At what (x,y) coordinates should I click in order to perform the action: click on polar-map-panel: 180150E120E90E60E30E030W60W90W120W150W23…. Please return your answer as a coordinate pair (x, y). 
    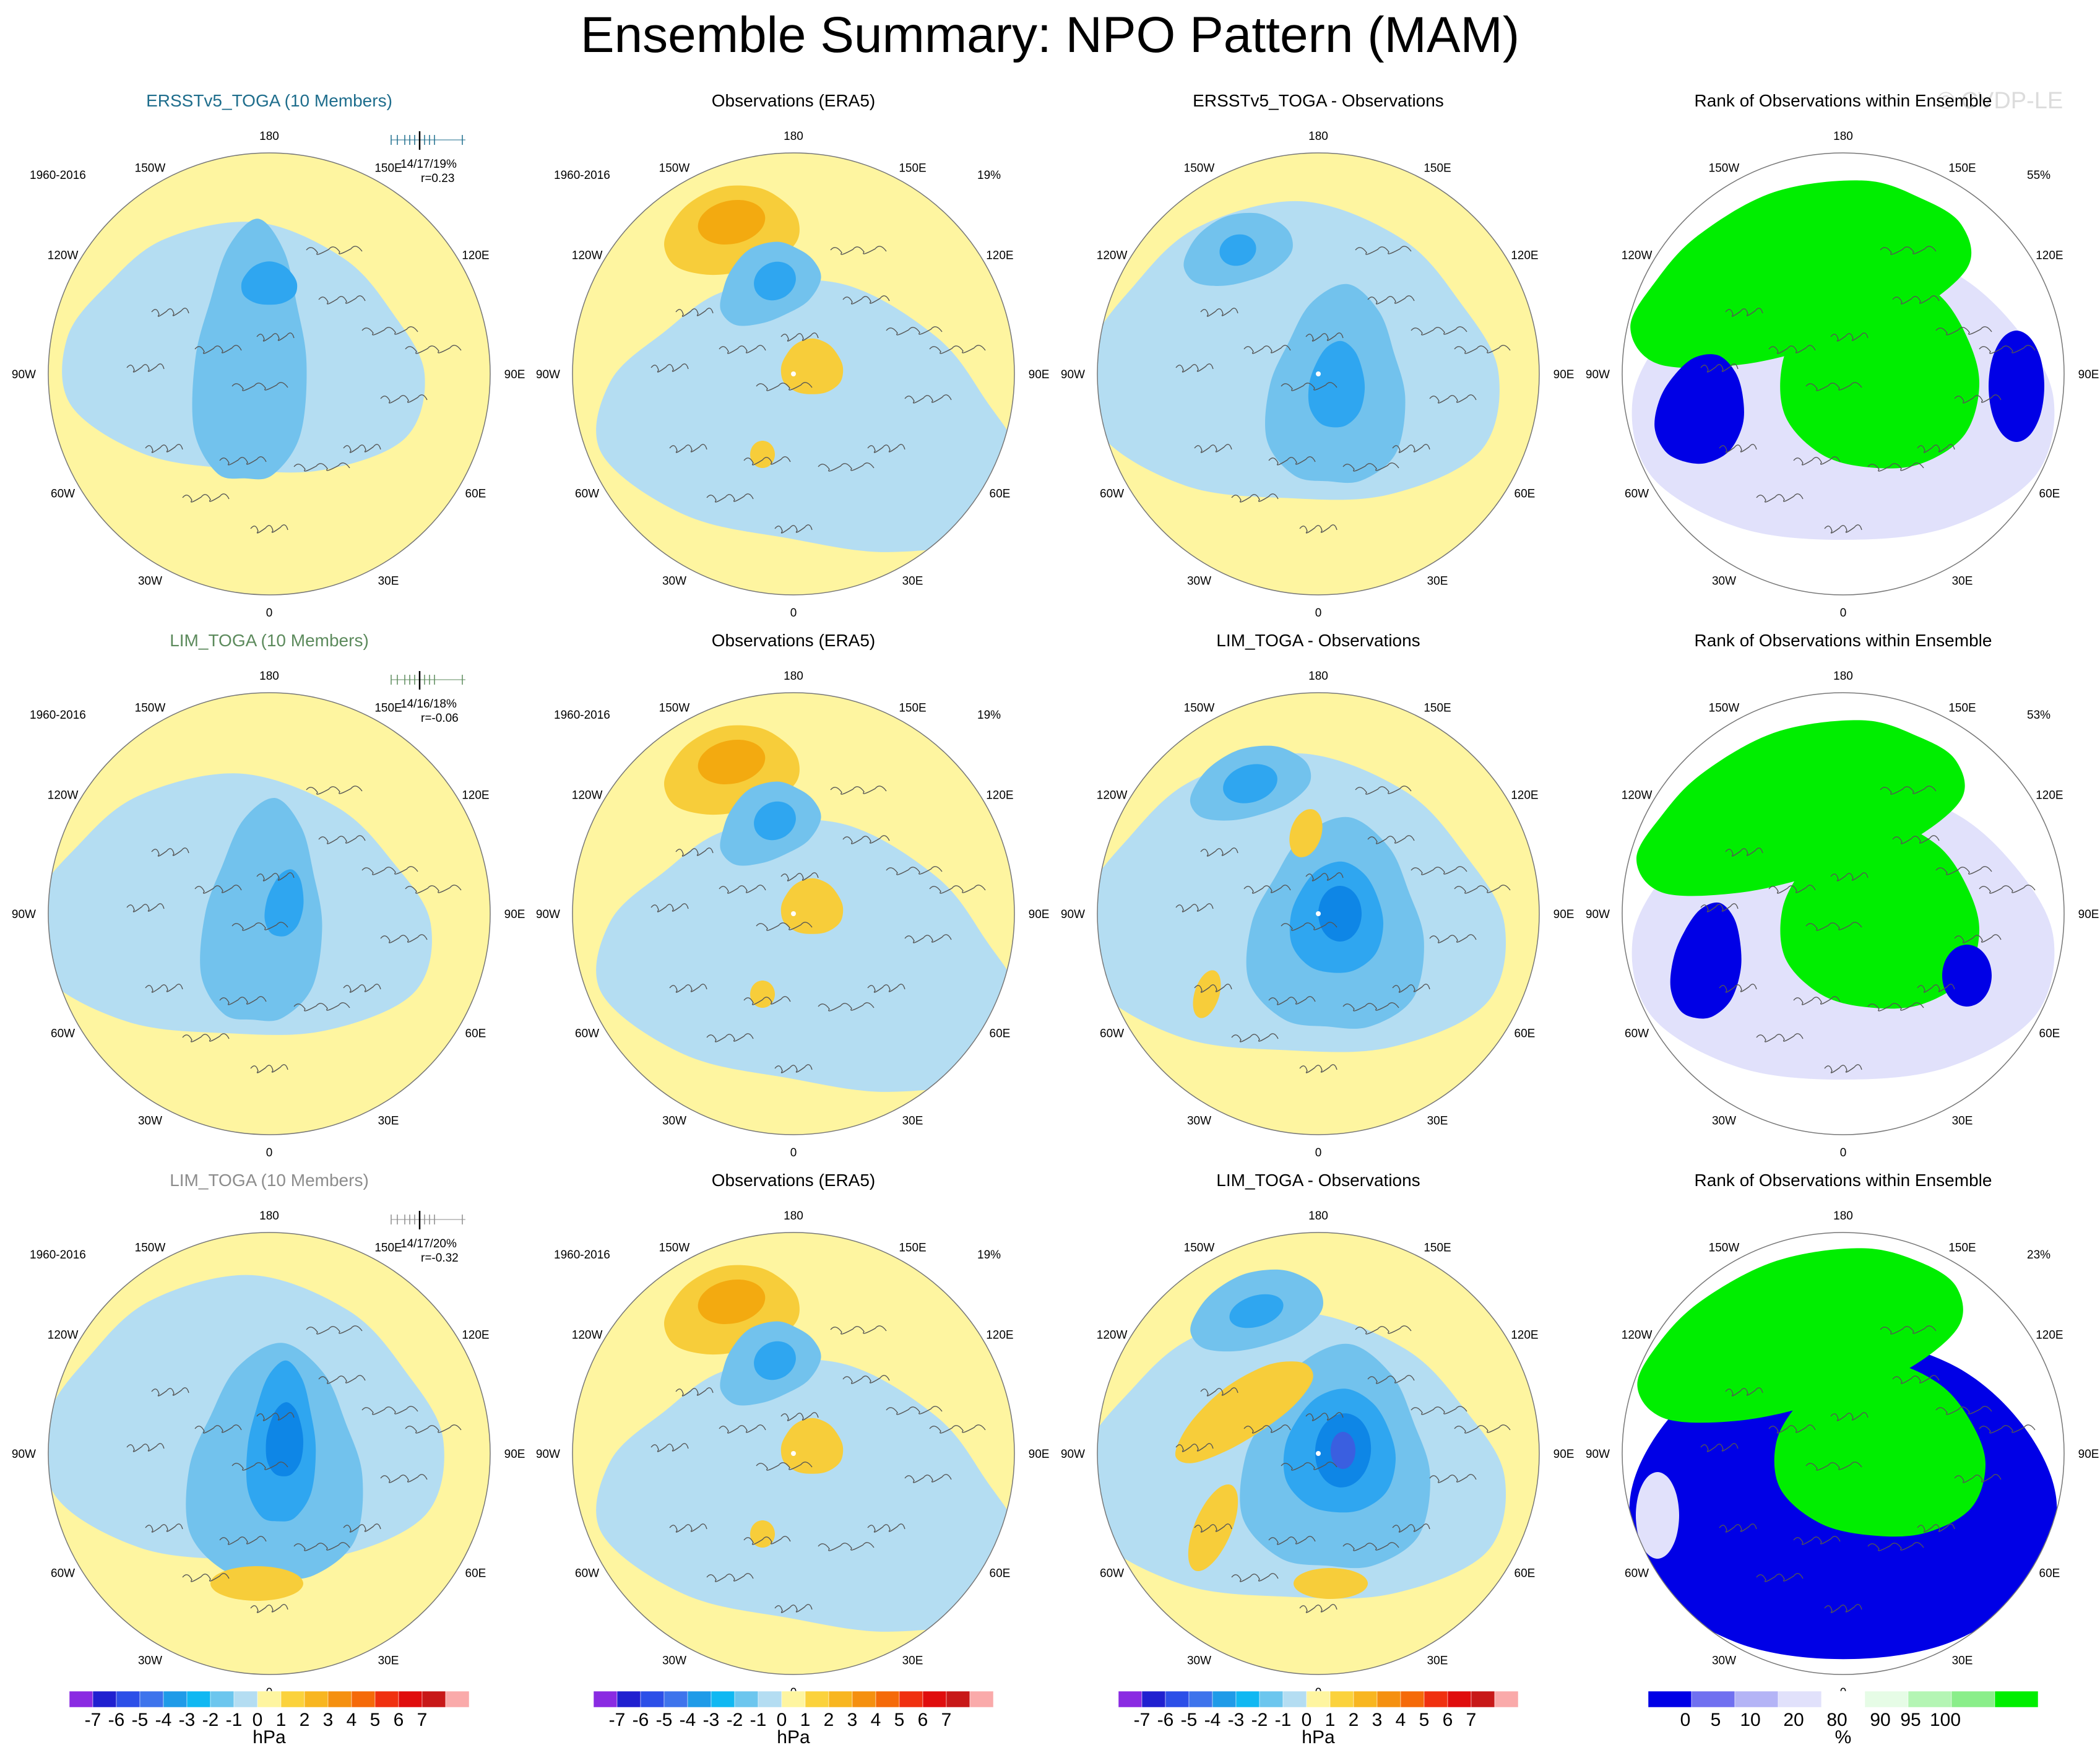
    Looking at the image, I should click on (1842, 1453).